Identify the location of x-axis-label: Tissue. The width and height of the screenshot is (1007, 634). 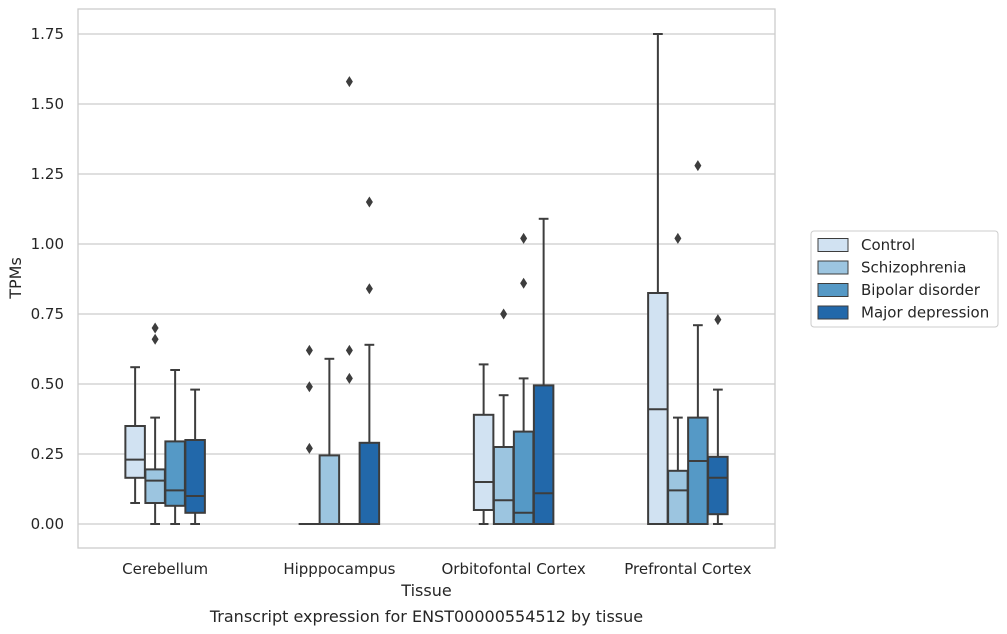
(425, 590).